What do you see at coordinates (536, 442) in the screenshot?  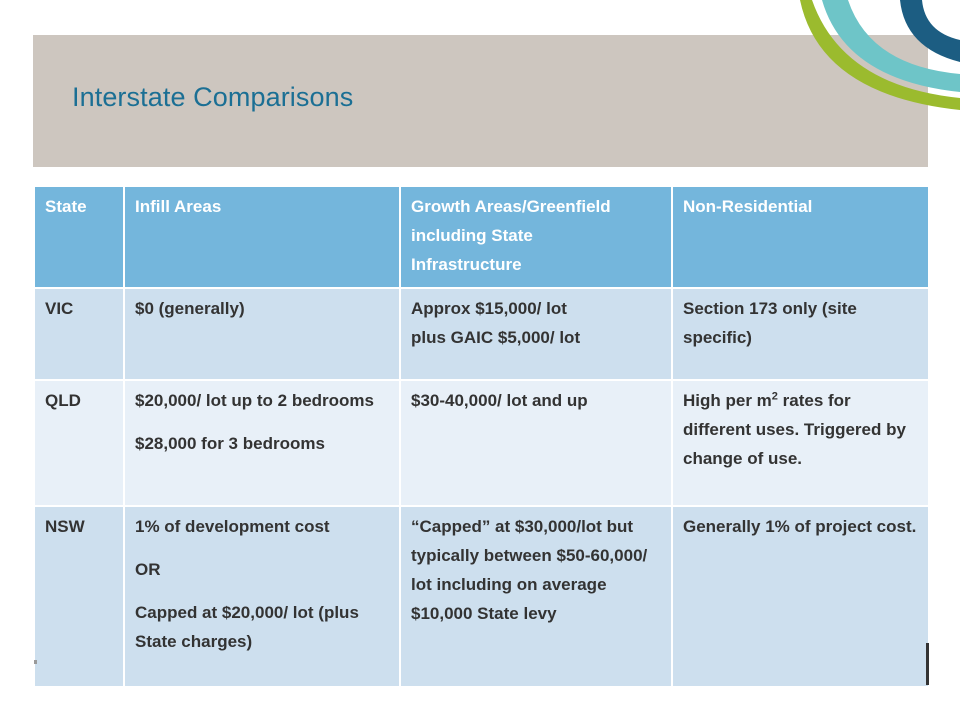 I see `qld-growth: $30-40,000/ lot and up` at bounding box center [536, 442].